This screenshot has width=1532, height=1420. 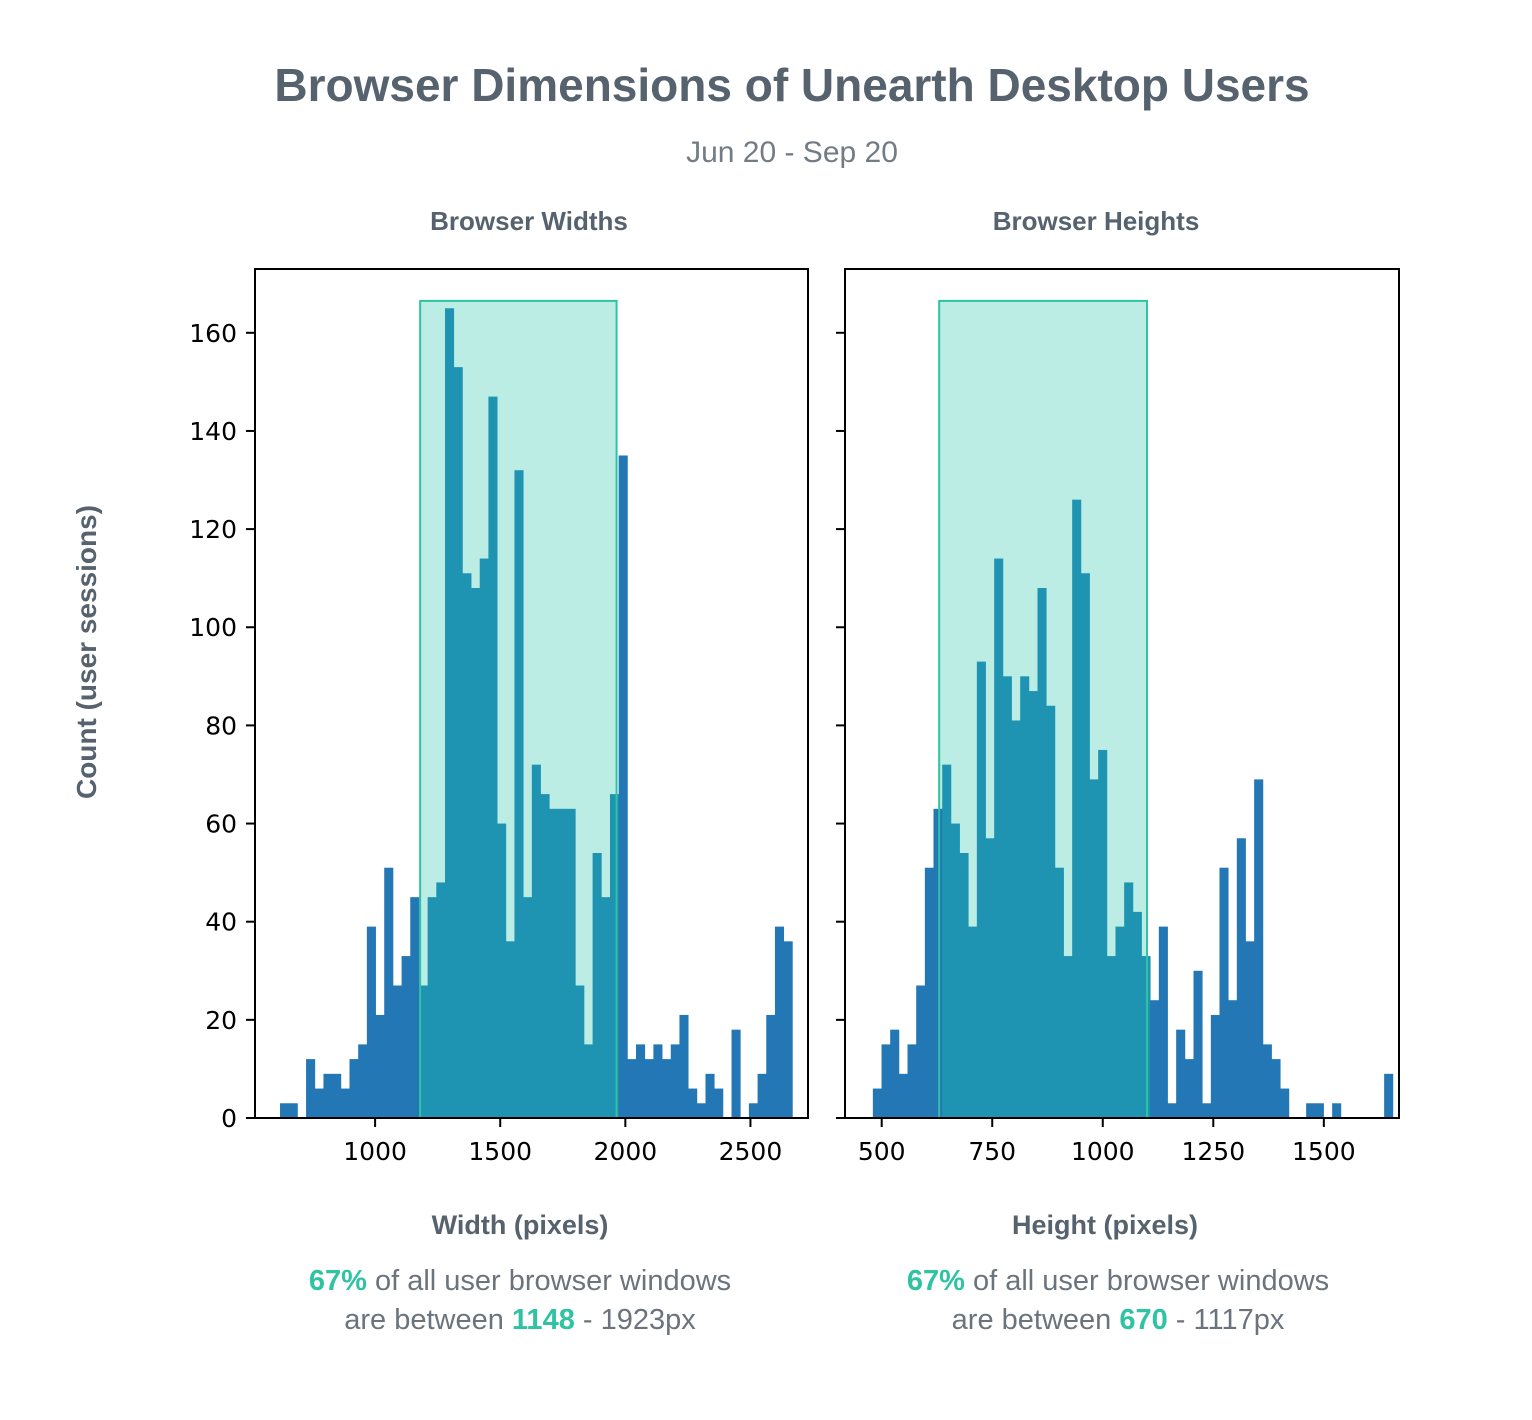 I want to click on y-tick-label: 160, so click(x=213, y=333).